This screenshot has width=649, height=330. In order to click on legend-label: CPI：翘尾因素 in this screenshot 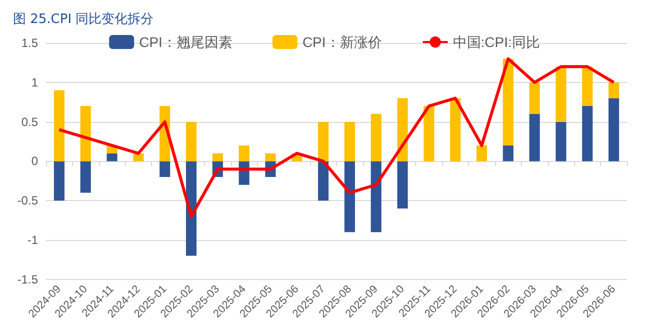, I will do `click(185, 42)`.